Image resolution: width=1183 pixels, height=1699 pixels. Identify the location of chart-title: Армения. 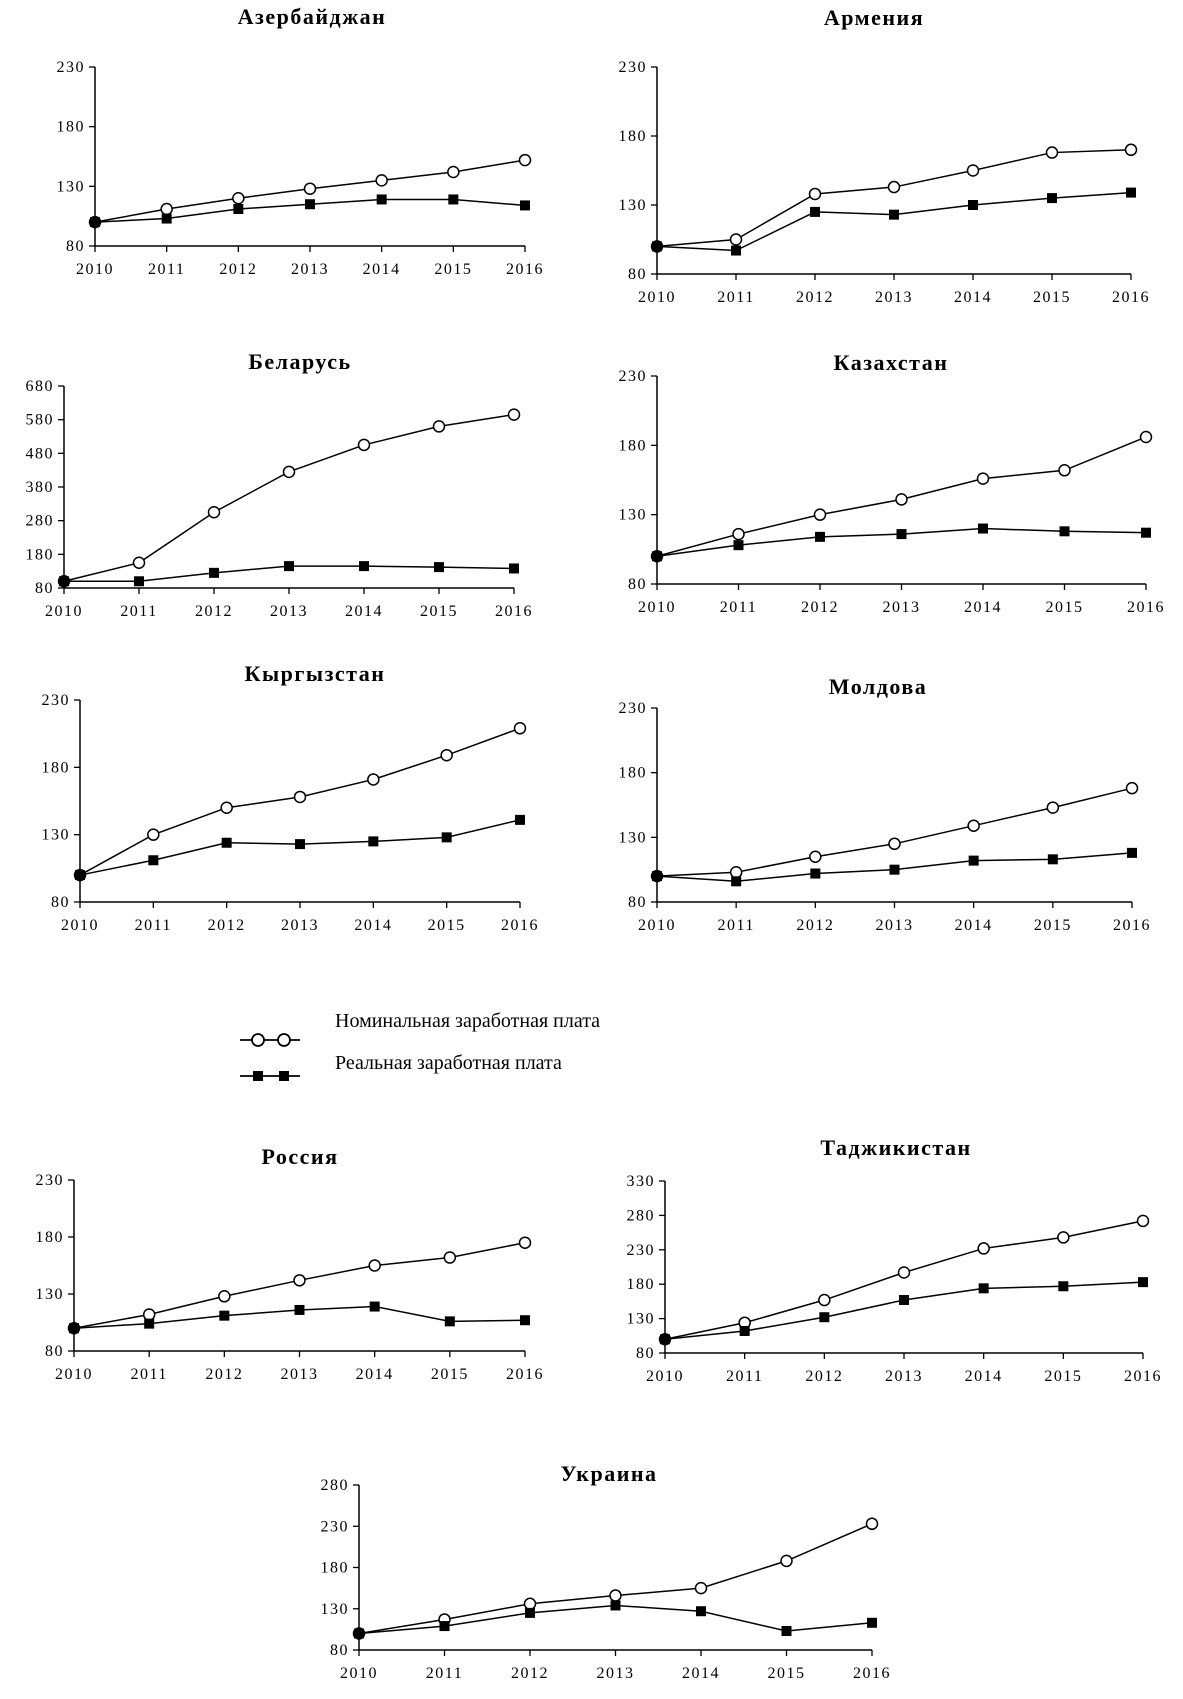
(874, 17).